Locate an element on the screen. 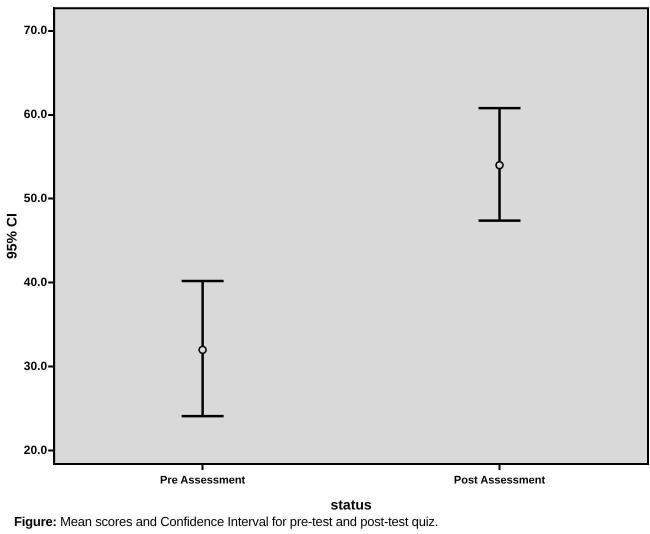  y-tick-label: 20.0 is located at coordinates (36, 449).